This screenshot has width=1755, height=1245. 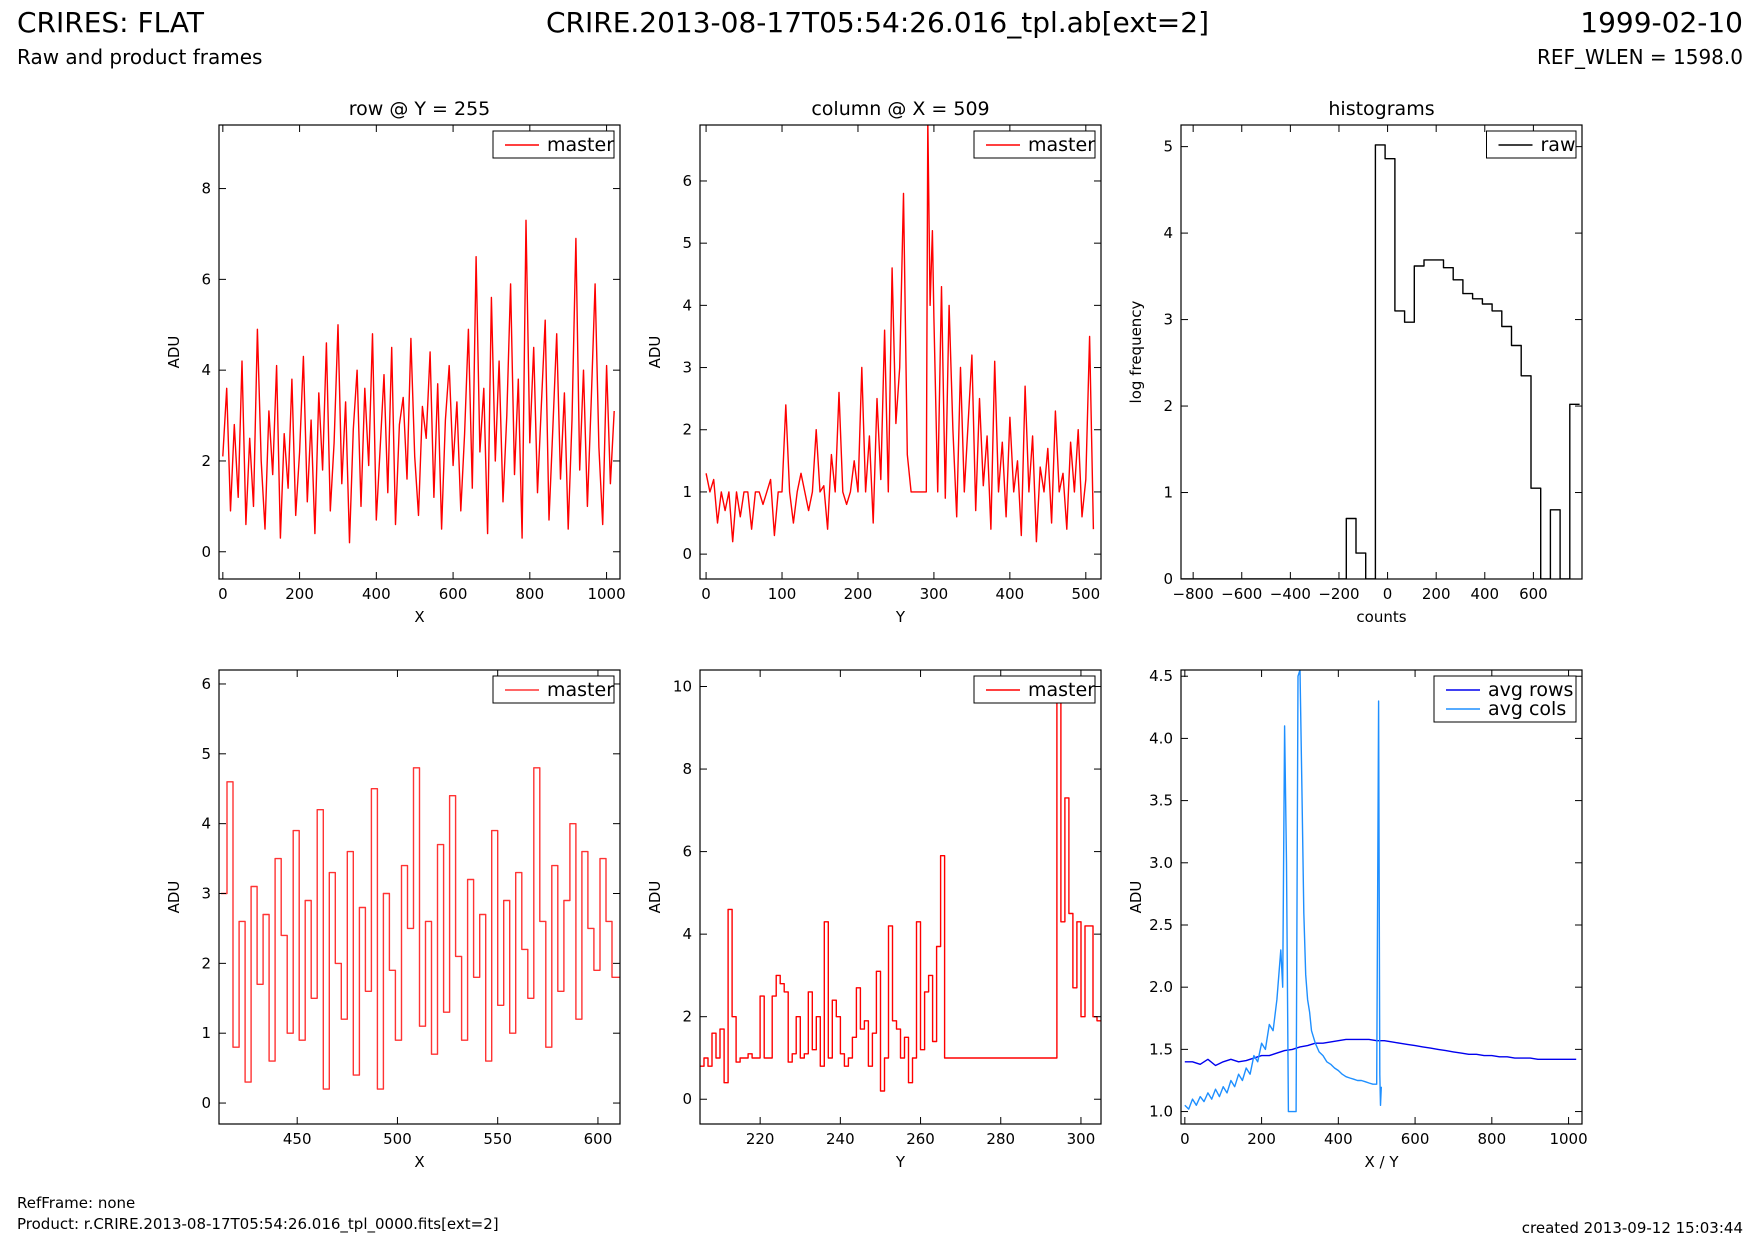 I want to click on legend-box, so click(x=1505, y=699).